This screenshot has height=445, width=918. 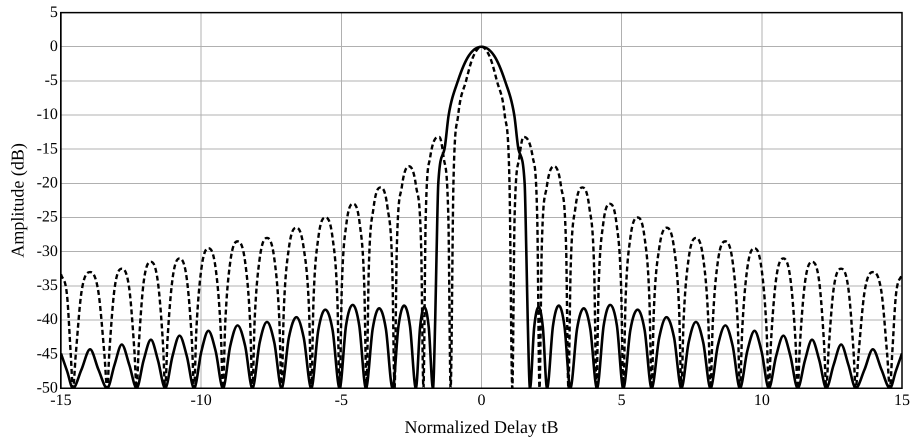 I want to click on y-tick-label: 0, so click(x=54, y=46).